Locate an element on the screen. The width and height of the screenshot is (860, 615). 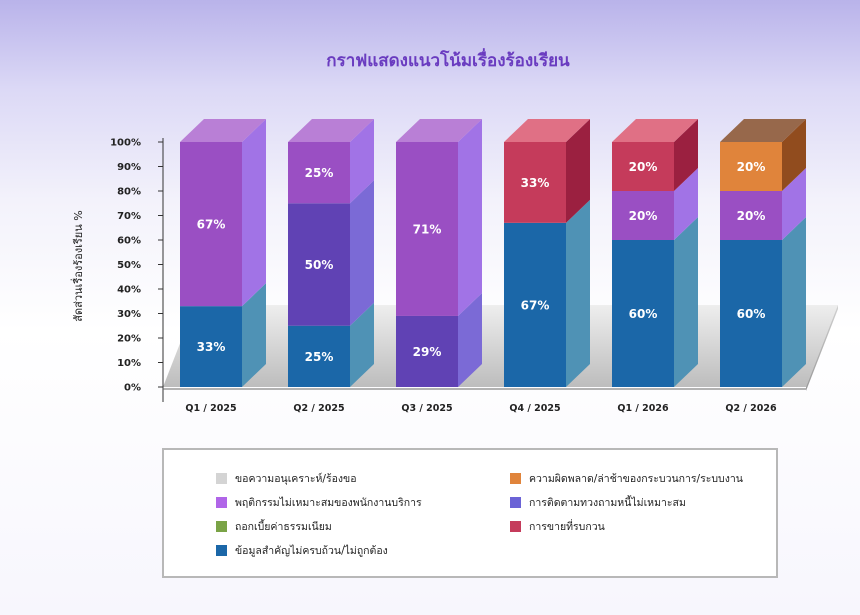
data-label: 50% is located at coordinates (319, 265).